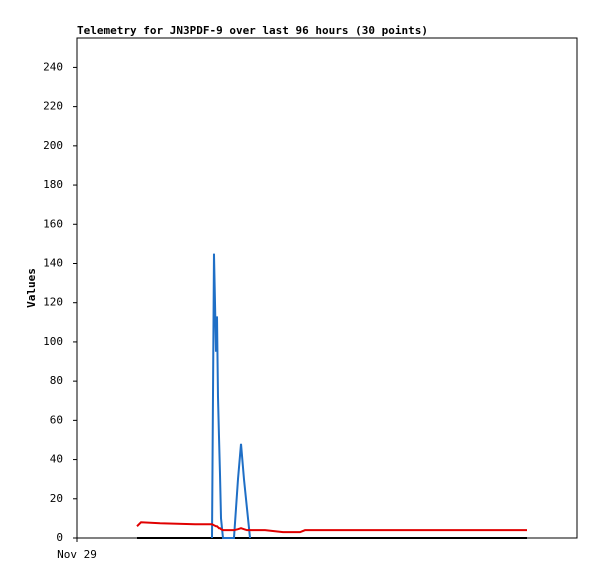 The height and width of the screenshot is (579, 597). I want to click on y-tick-label: 200, so click(53, 145).